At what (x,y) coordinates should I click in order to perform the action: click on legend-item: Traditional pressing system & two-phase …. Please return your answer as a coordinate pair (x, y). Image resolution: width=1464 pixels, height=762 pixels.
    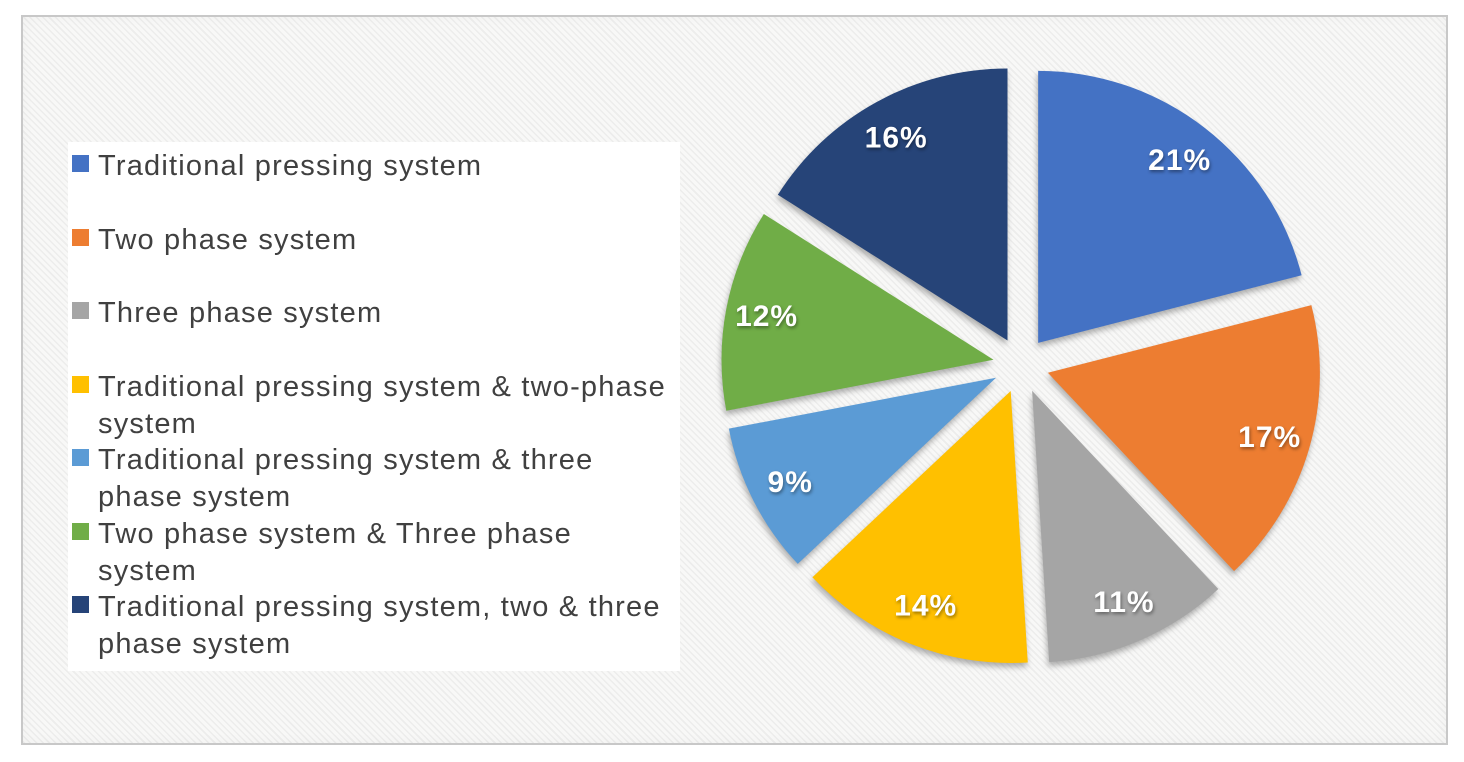
    Looking at the image, I should click on (376, 406).